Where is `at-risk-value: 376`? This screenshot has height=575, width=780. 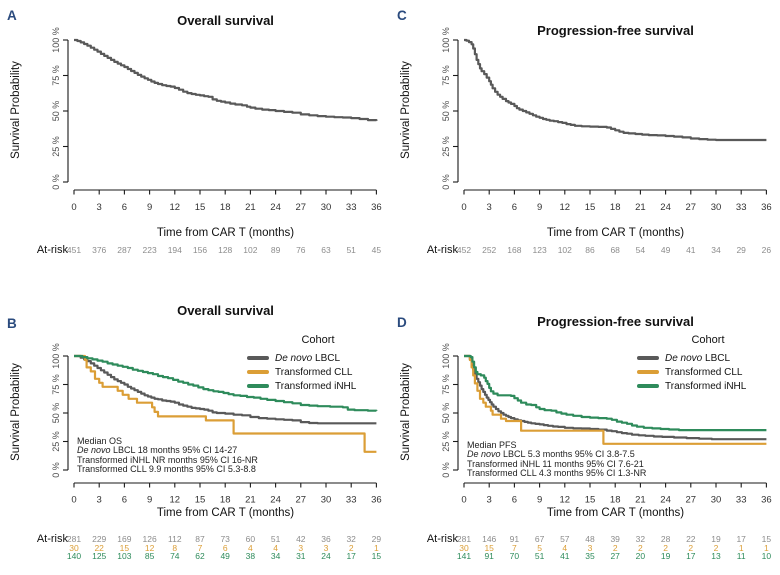 at-risk-value: 376 is located at coordinates (99, 250).